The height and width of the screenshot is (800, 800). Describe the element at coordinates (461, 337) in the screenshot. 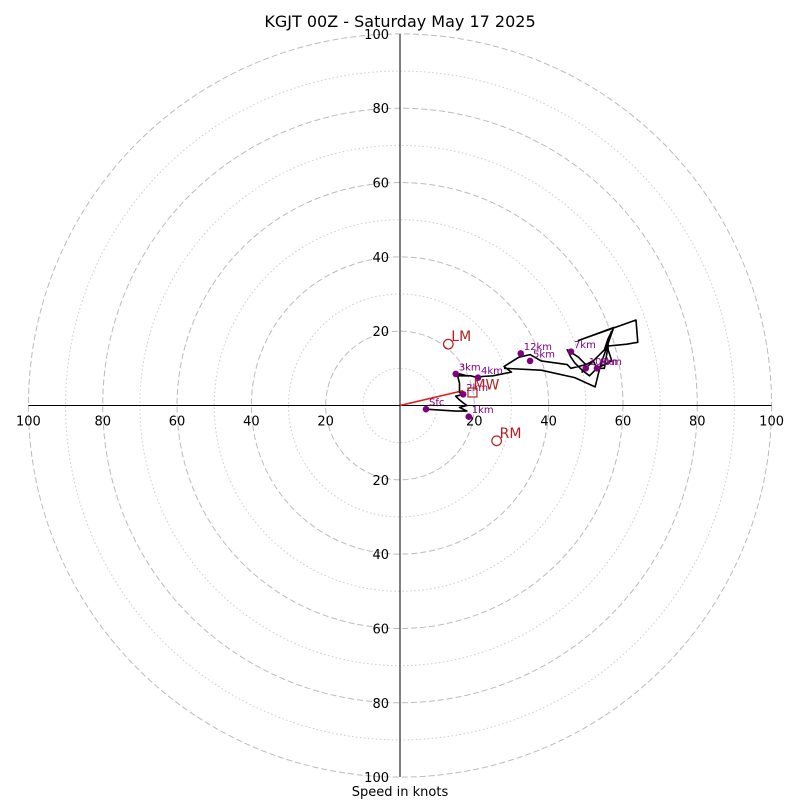

I see `storm-motion-label-lm: LM` at that location.